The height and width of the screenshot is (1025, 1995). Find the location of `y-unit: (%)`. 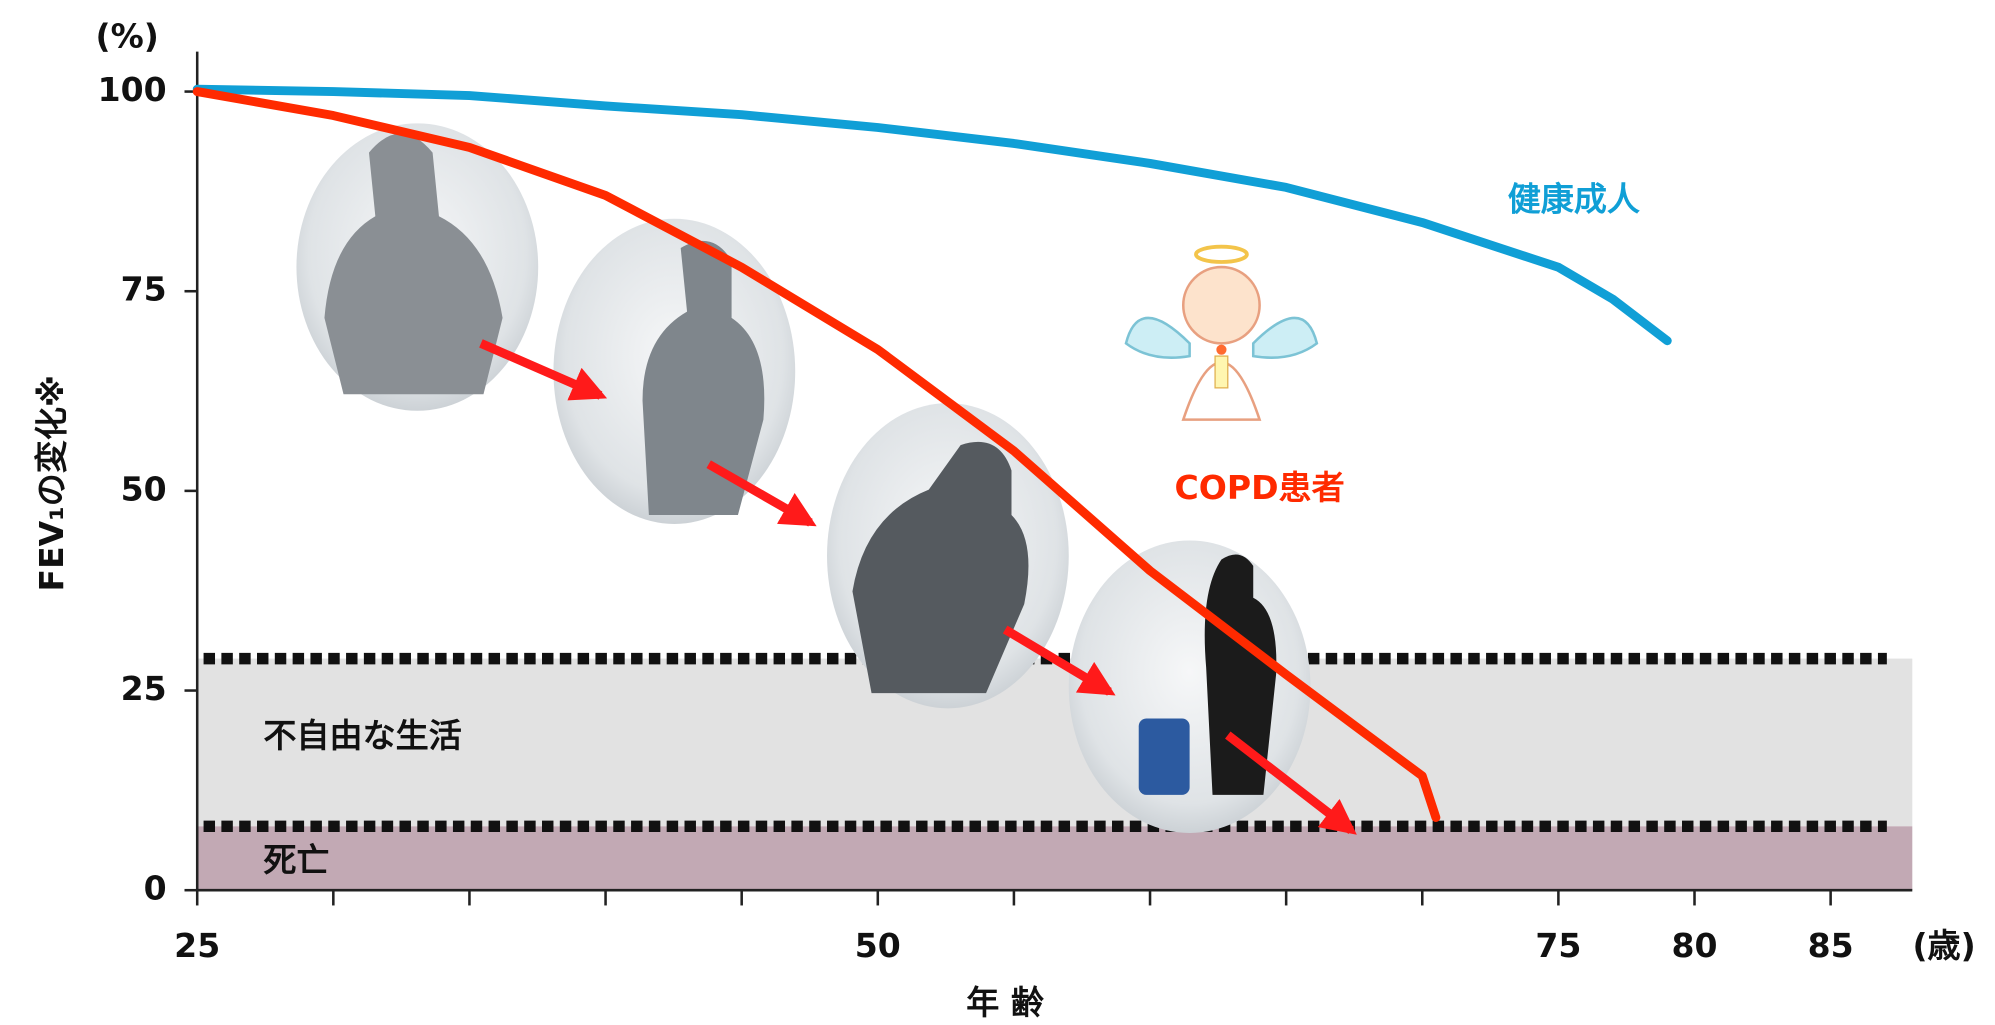

y-unit: (%) is located at coordinates (127, 36).